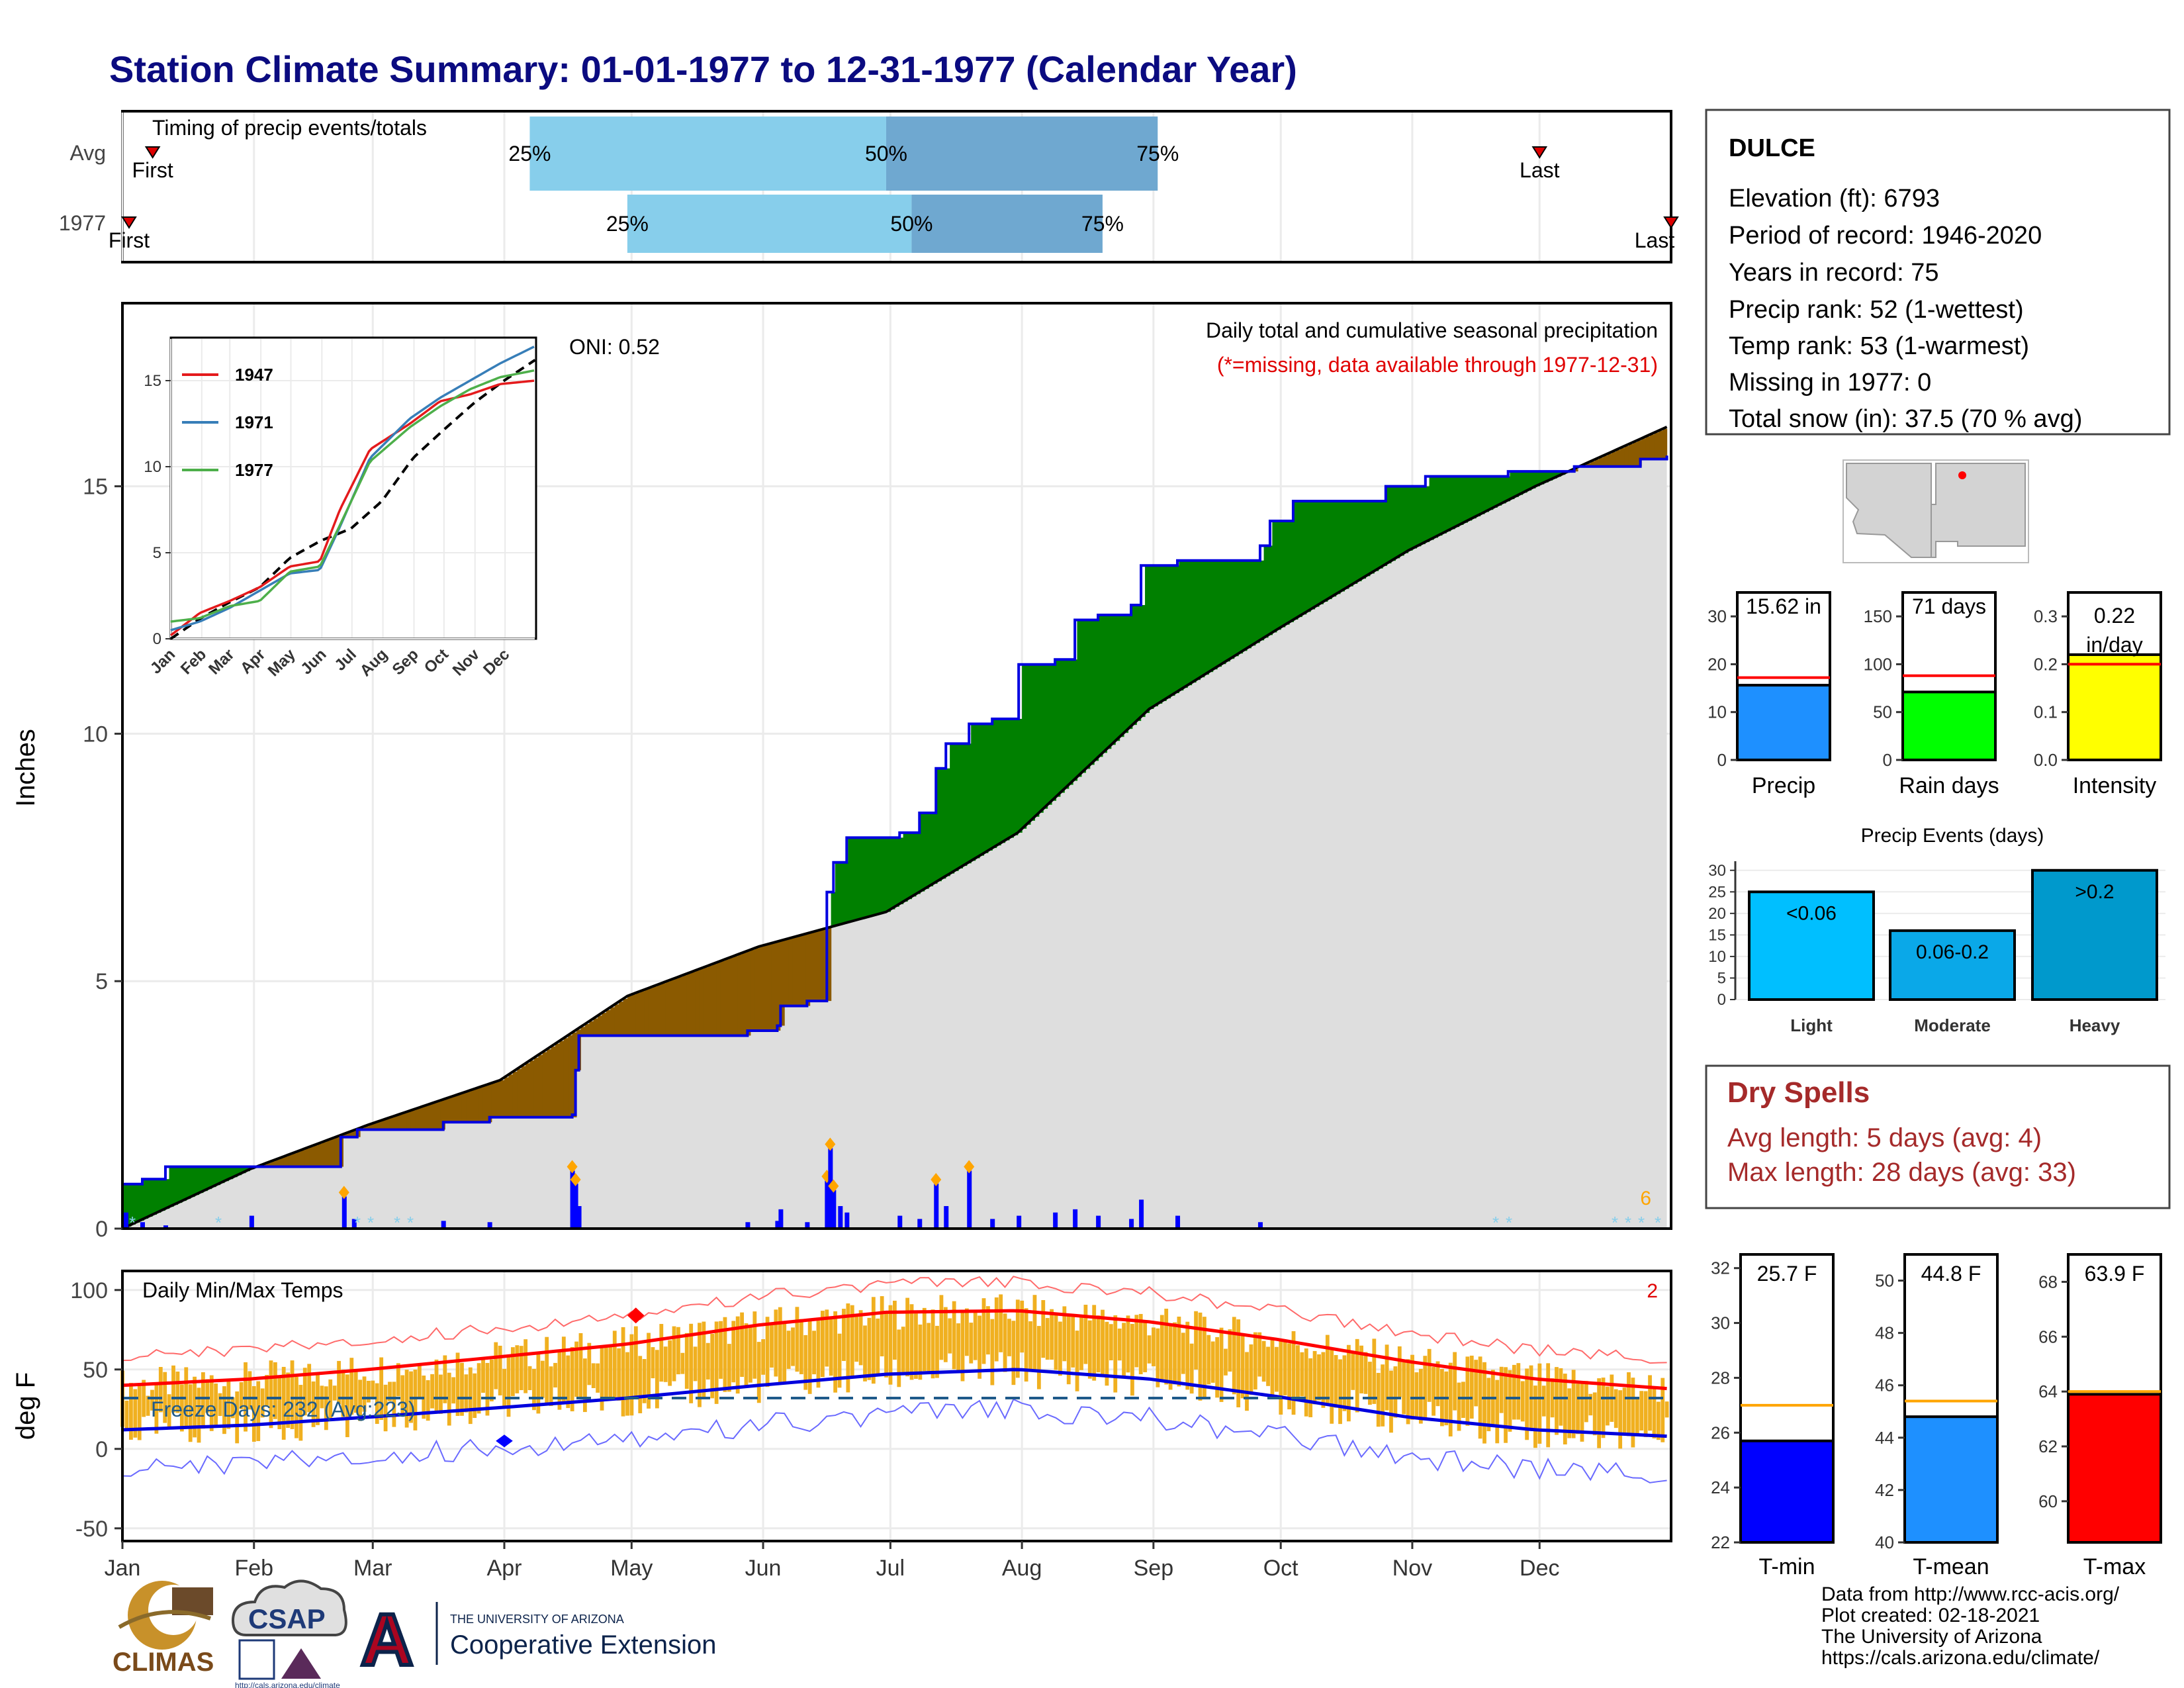 The height and width of the screenshot is (1688, 2184). Describe the element at coordinates (1949, 606) in the screenshot. I see `summary-value-label: 71 days` at that location.